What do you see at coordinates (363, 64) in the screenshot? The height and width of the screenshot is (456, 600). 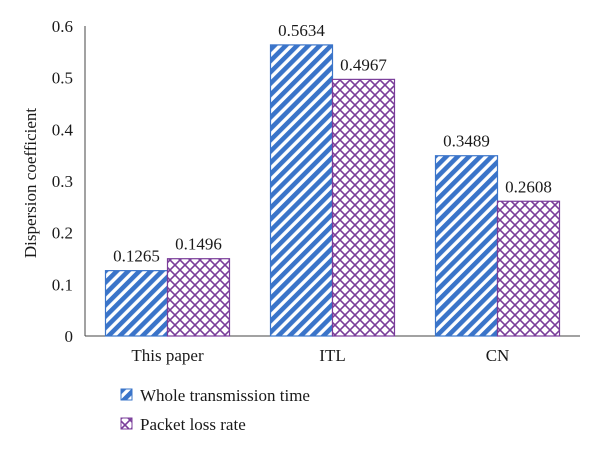 I see `data-label-packet-loss-rate-itl: 0.4967` at bounding box center [363, 64].